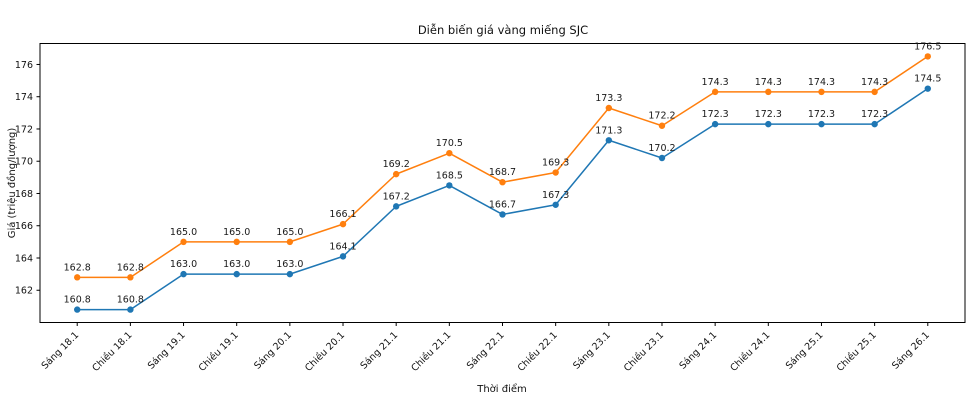  I want to click on data-label-orange: 166.1, so click(342, 214).